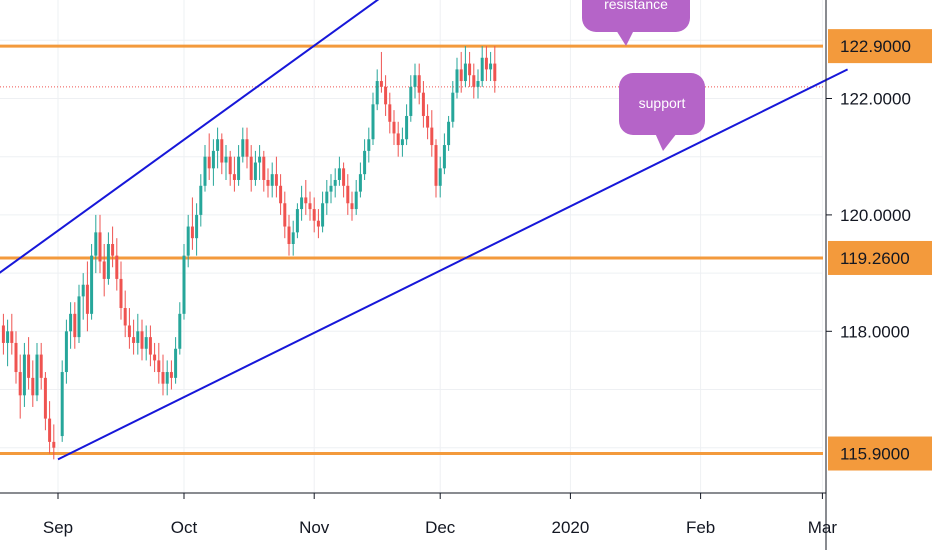  I want to click on x-tick-label: Nov, so click(314, 527).